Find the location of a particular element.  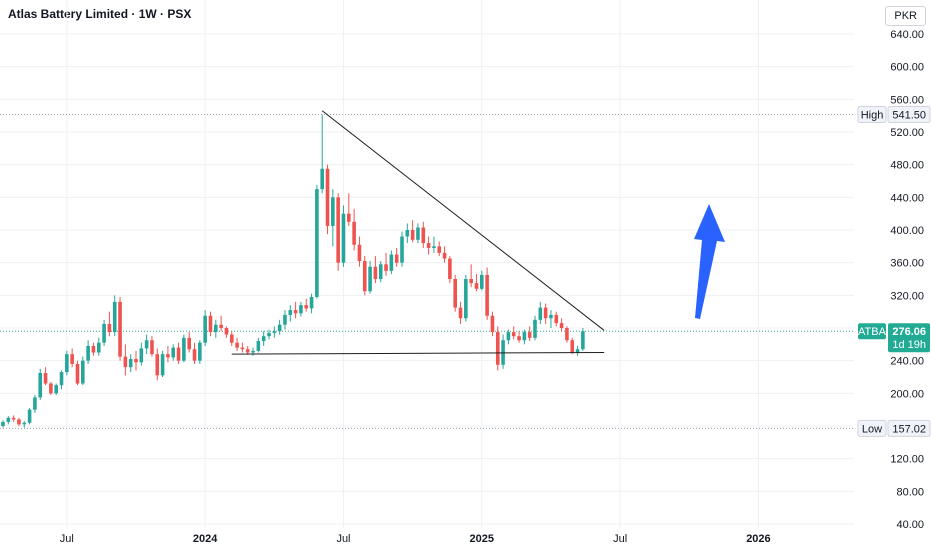

y-tick-label: 440.00 is located at coordinates (907, 198).